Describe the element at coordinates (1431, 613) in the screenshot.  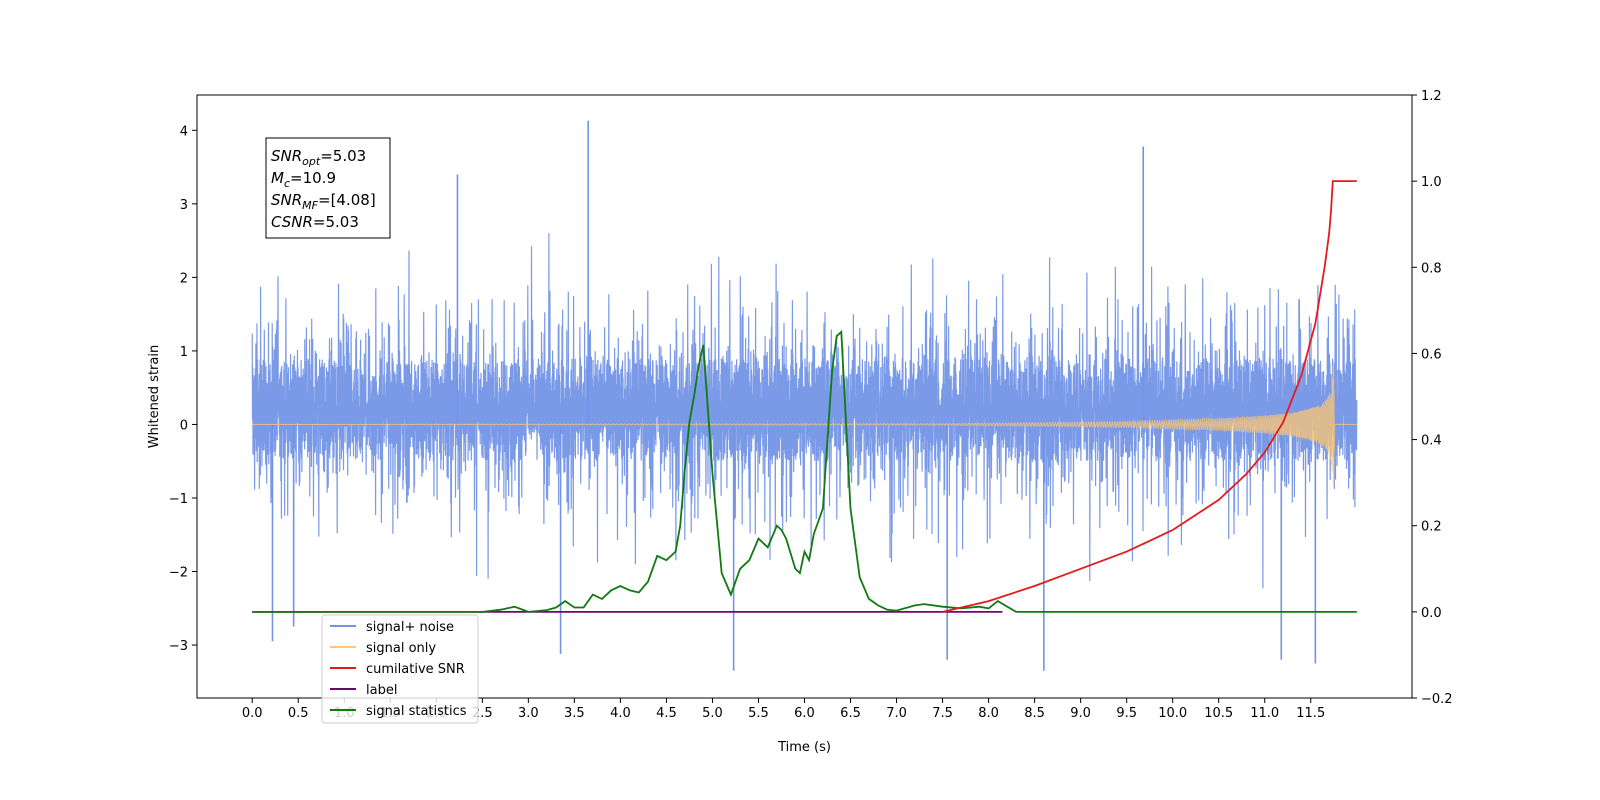
I see `y2-tick-label: 0.0` at that location.